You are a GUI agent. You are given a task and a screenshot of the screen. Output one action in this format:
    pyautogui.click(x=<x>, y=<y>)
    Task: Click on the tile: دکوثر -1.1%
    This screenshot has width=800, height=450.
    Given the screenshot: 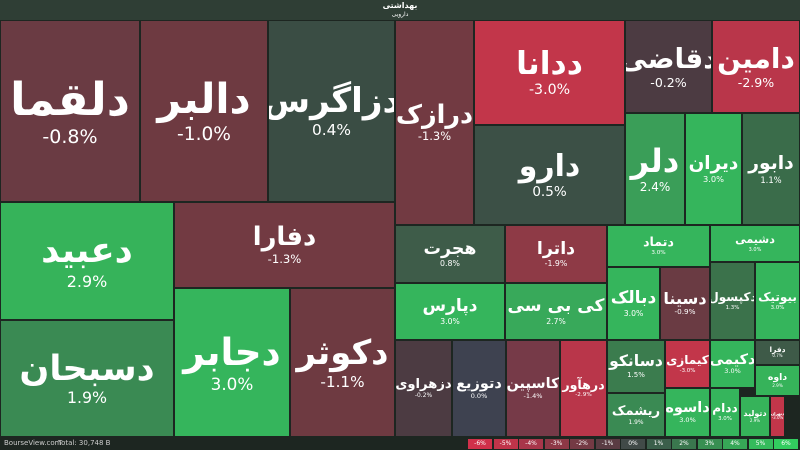 What is the action you would take?
    pyautogui.click(x=342, y=362)
    